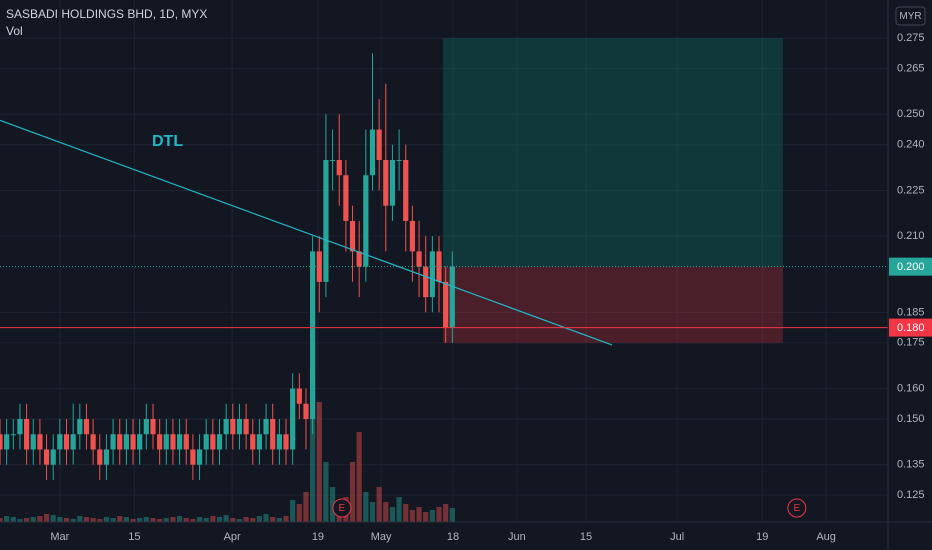 The width and height of the screenshot is (932, 550). Describe the element at coordinates (910, 266) in the screenshot. I see `last-price-tag` at that location.